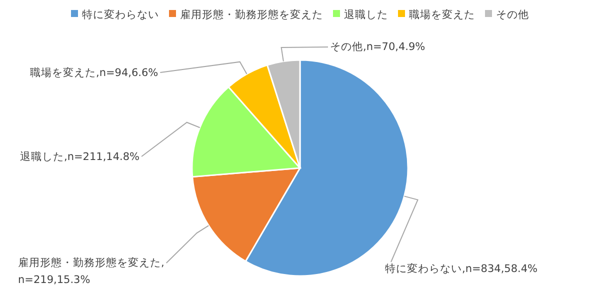  I want to click on category-label: その他,n=70,4.9%, so click(378, 47).